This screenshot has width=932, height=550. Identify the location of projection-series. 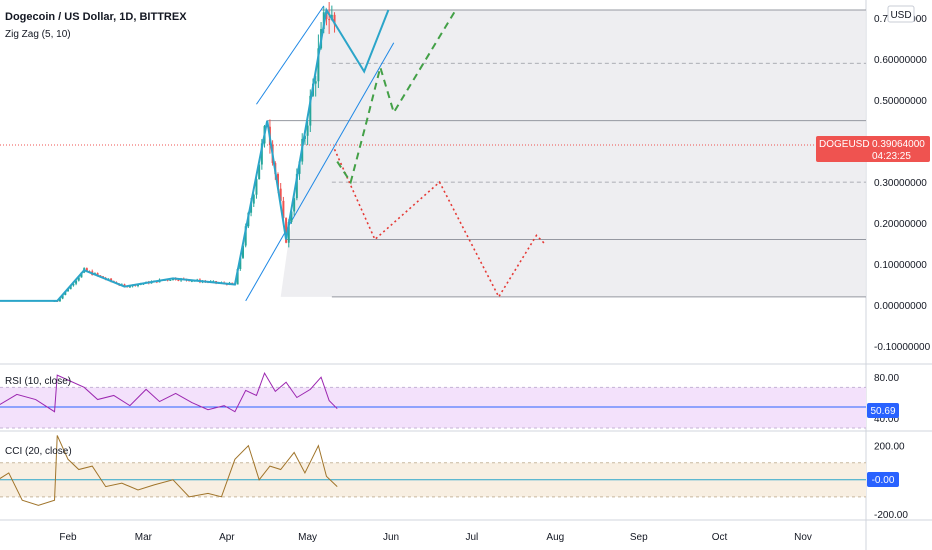
(439, 154).